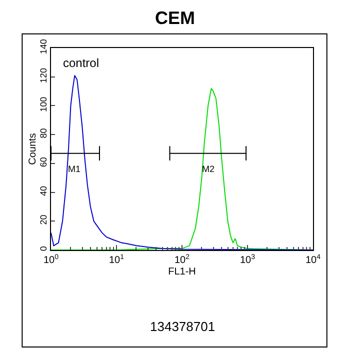  What do you see at coordinates (32, 149) in the screenshot?
I see `y-axis-title: Counts` at bounding box center [32, 149].